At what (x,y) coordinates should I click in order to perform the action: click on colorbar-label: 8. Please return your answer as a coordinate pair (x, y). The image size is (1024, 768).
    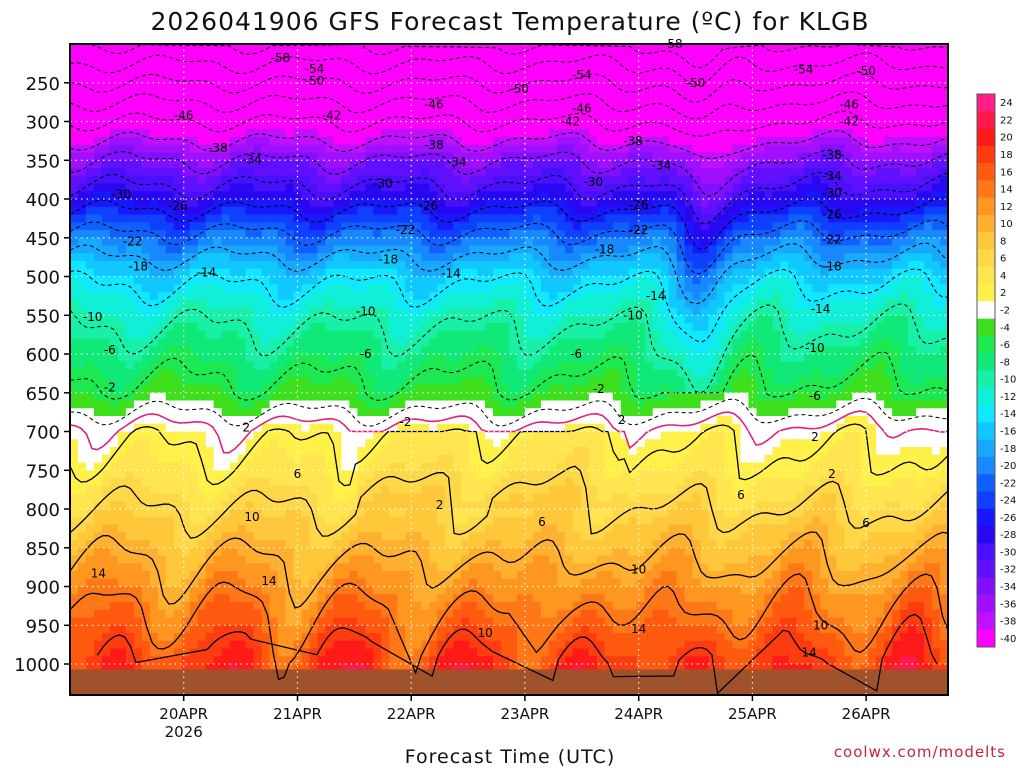
    Looking at the image, I should click on (1003, 241).